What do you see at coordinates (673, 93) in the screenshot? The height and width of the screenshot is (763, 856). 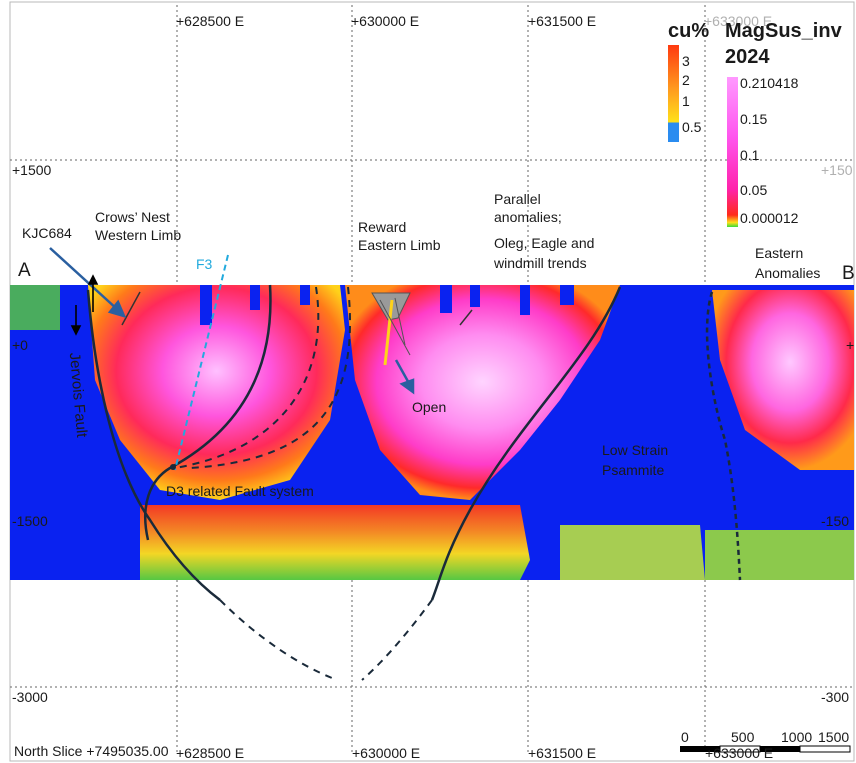 I see `cu-color-bar` at bounding box center [673, 93].